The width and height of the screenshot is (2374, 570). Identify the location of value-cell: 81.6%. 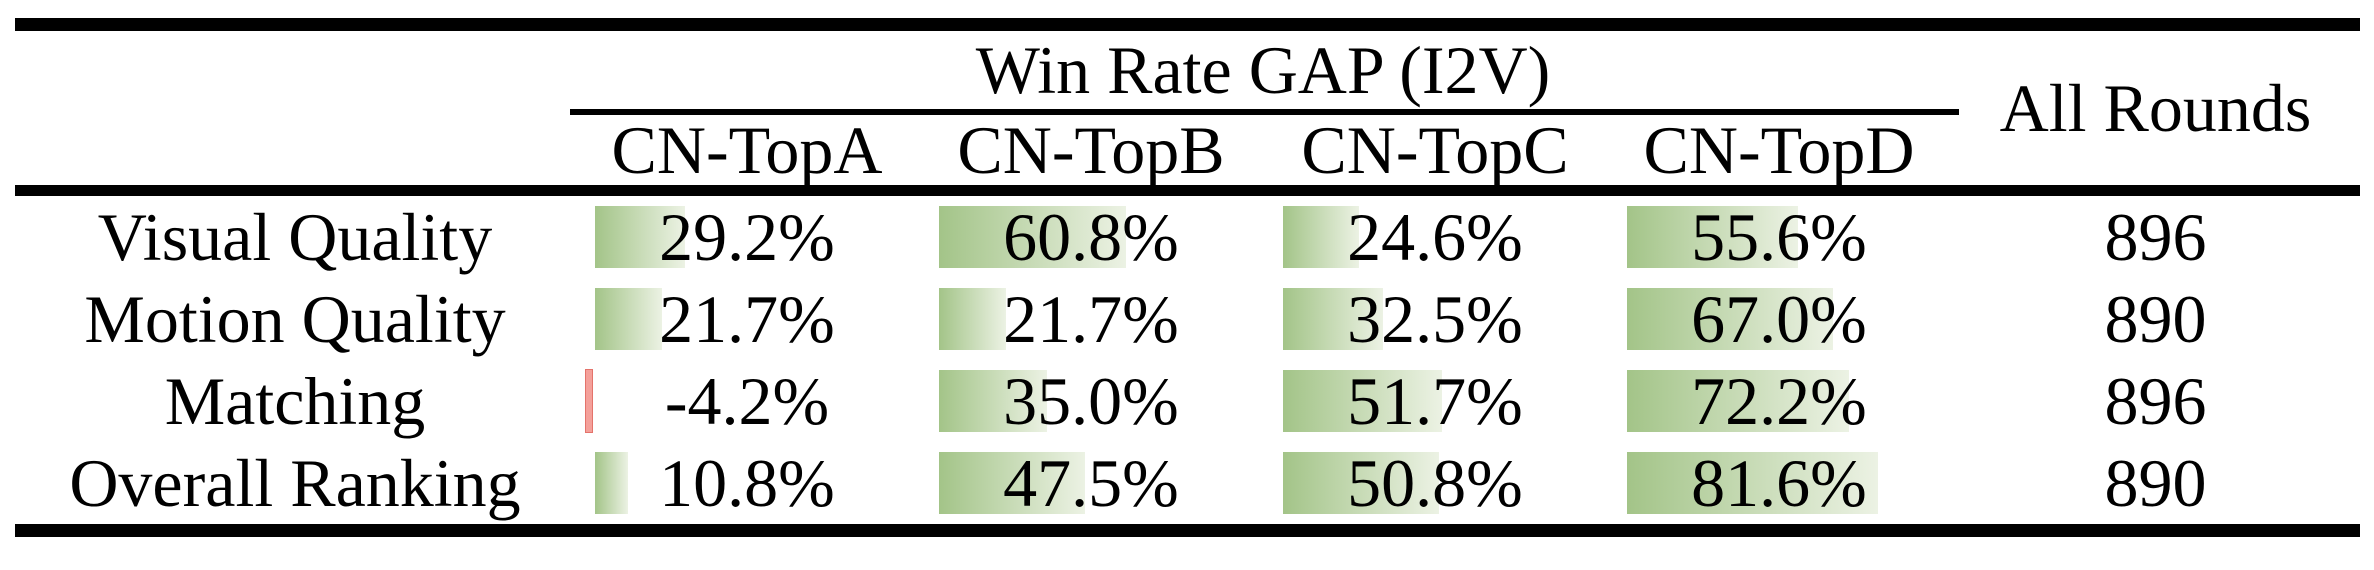
(1779, 483).